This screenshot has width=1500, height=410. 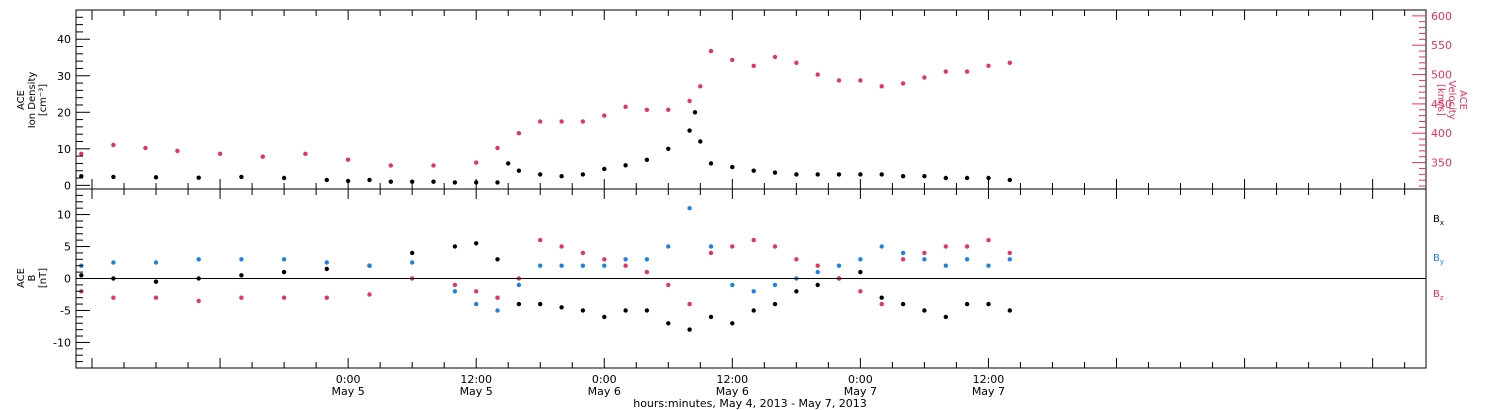 I want to click on velocity-axis-label-line: Velocity, so click(x=1451, y=99).